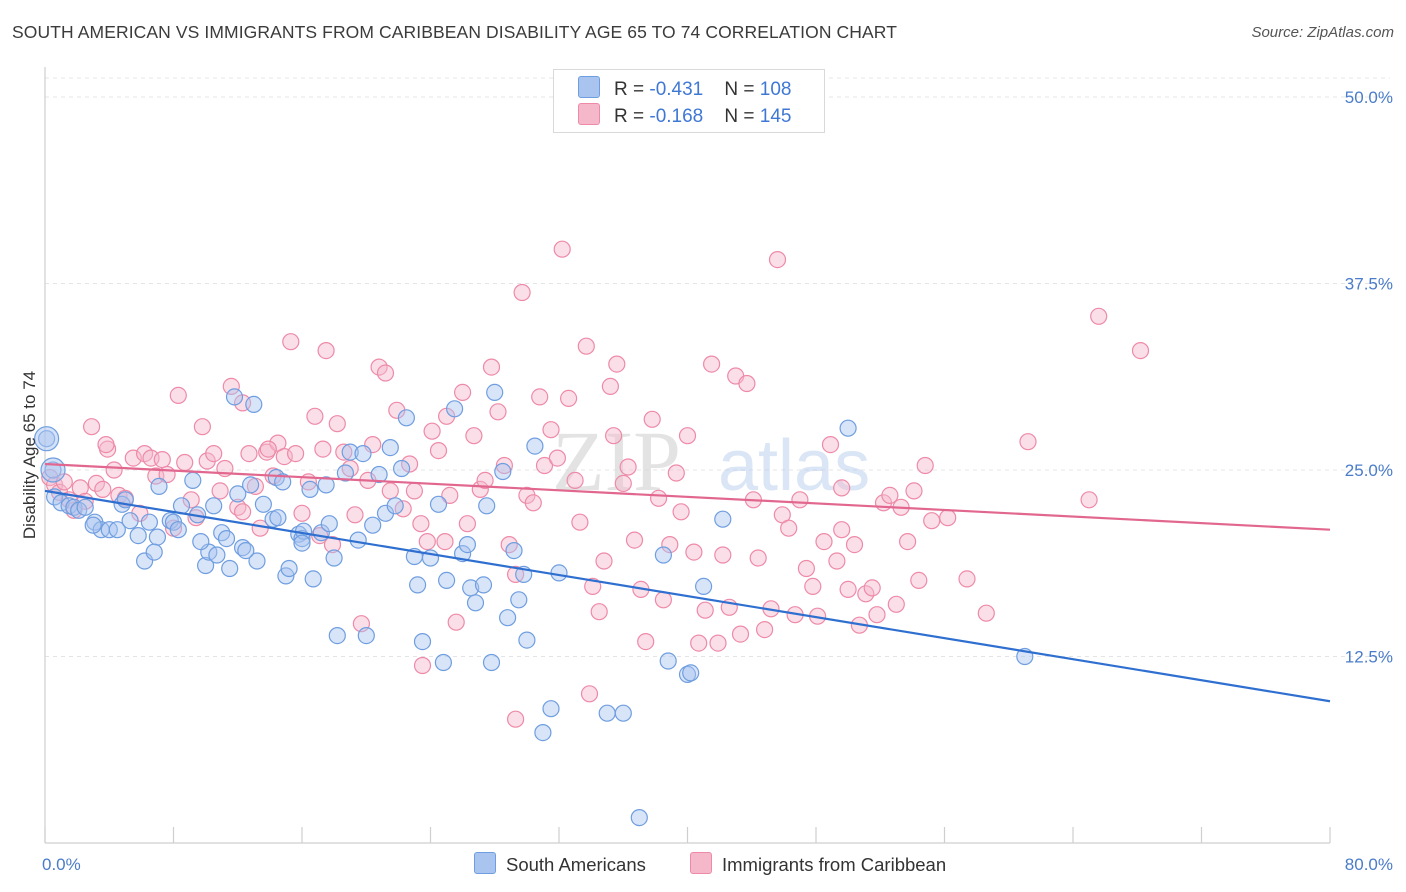 The width and height of the screenshot is (1406, 892). I want to click on source-label: Source: ZipAtlas.com, so click(1322, 32).